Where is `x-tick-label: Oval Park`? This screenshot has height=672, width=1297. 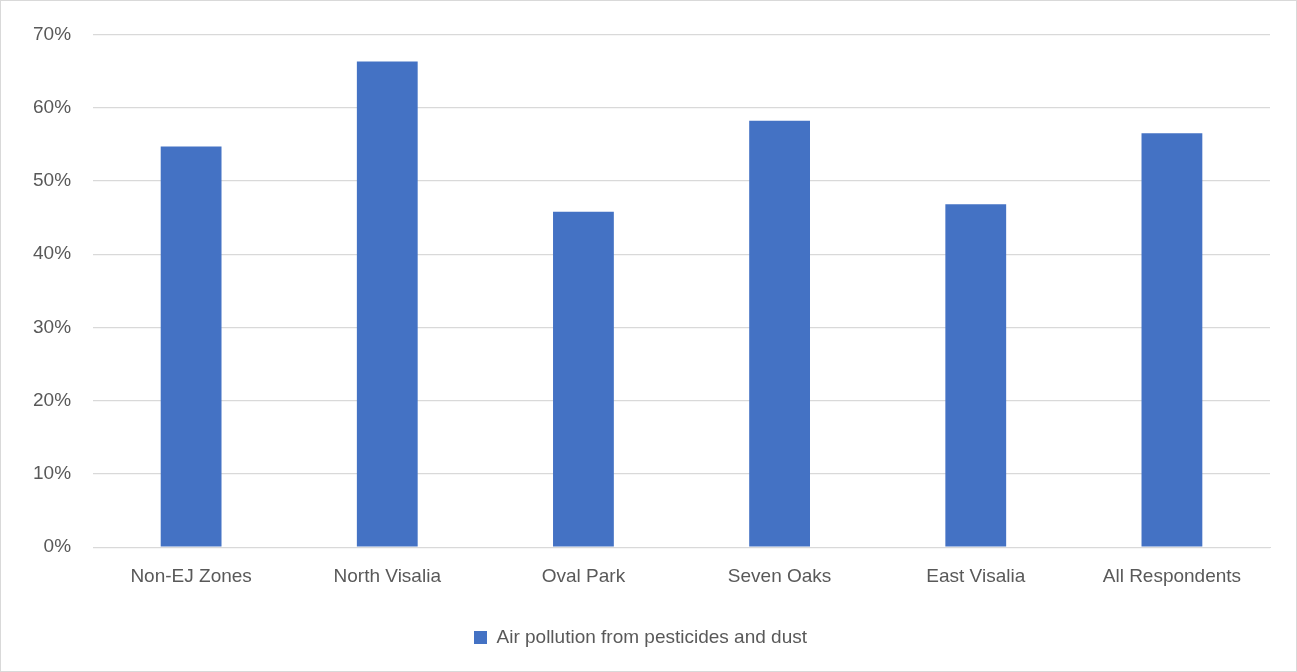 x-tick-label: Oval Park is located at coordinates (583, 575).